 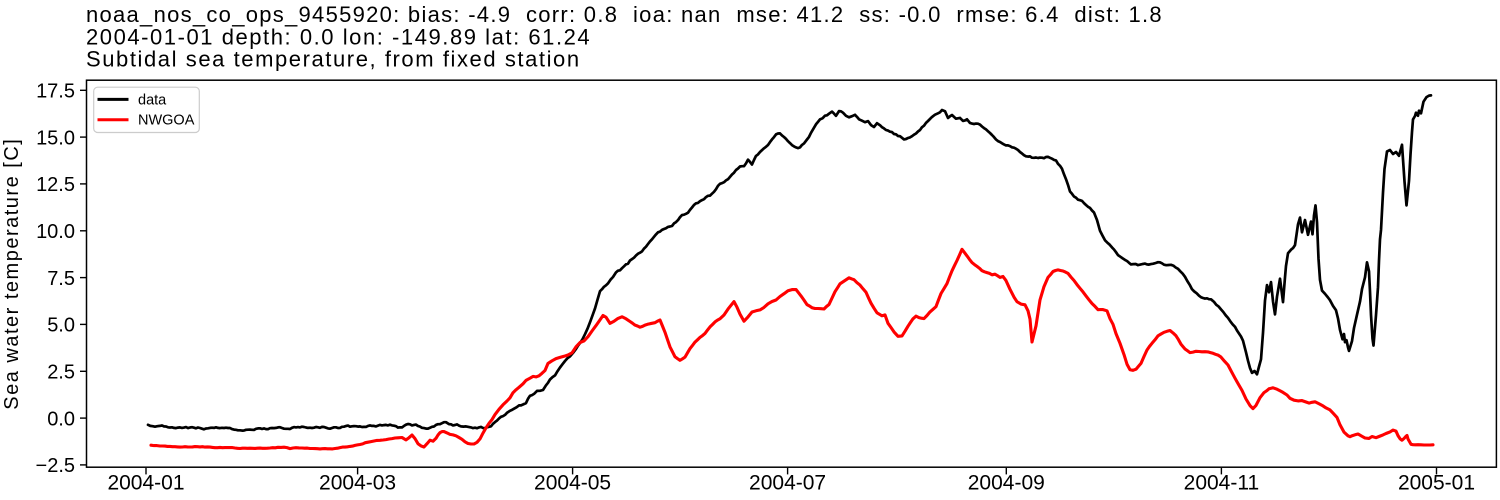 I want to click on svg-text: 0.0, so click(x=61, y=419).